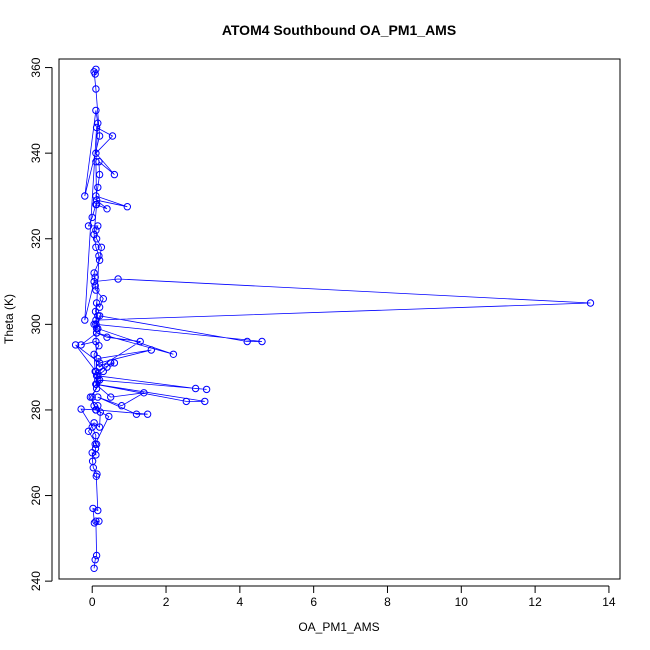 Image resolution: width=650 pixels, height=650 pixels. What do you see at coordinates (36, 238) in the screenshot?
I see `y-tick-label: 320` at bounding box center [36, 238].